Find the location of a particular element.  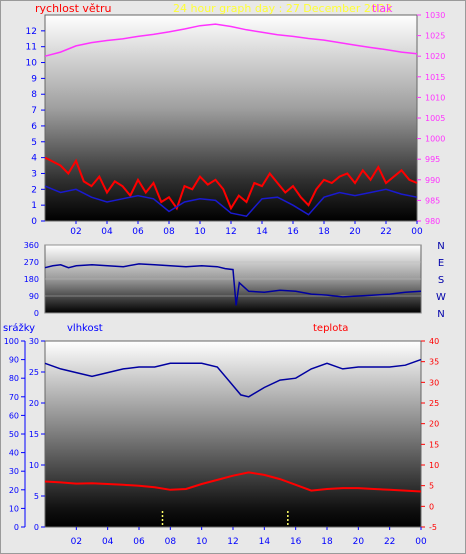

humidity-x-tick-label: 14 is located at coordinates (265, 542).